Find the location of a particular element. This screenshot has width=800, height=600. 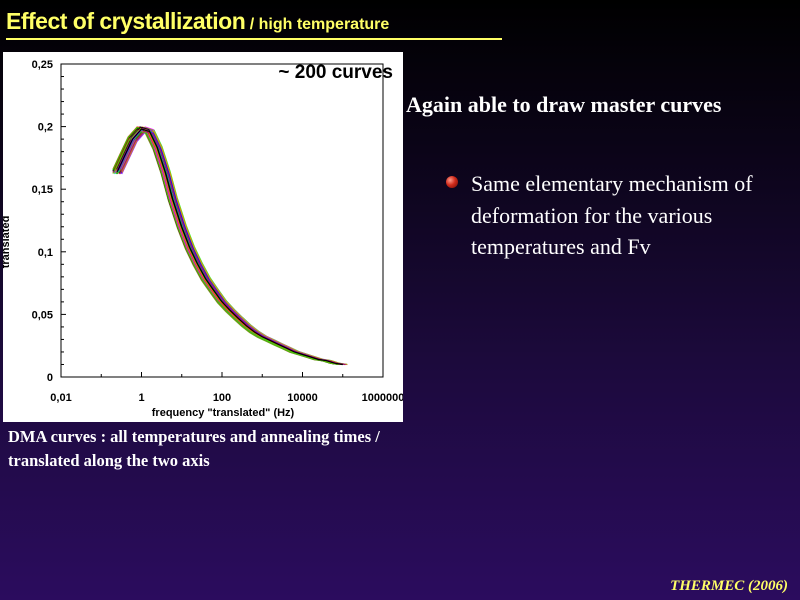

master-curve is located at coordinates (229, 247).